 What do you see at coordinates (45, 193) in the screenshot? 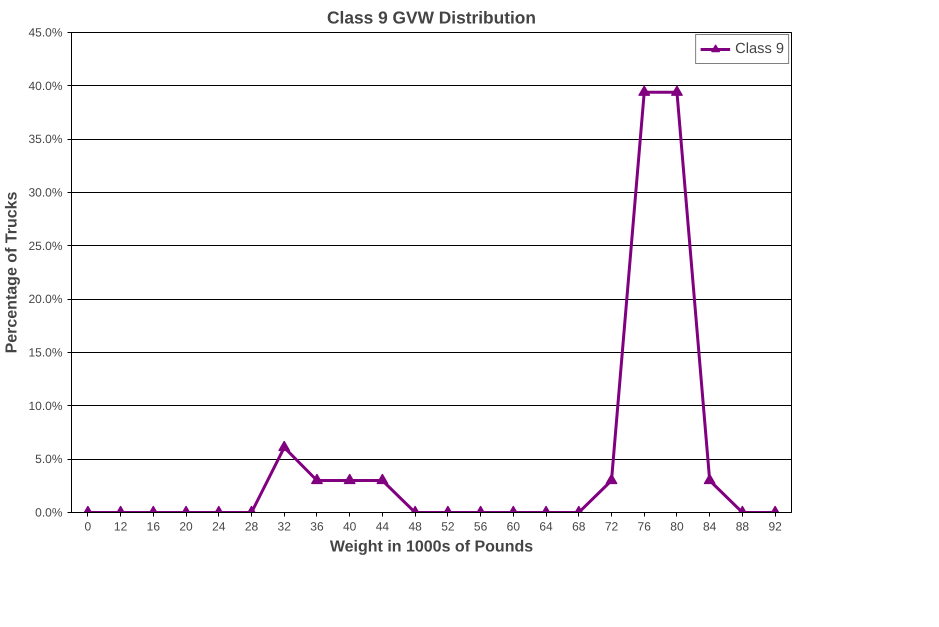
I see `y-tick-label: 30.0%` at bounding box center [45, 193].